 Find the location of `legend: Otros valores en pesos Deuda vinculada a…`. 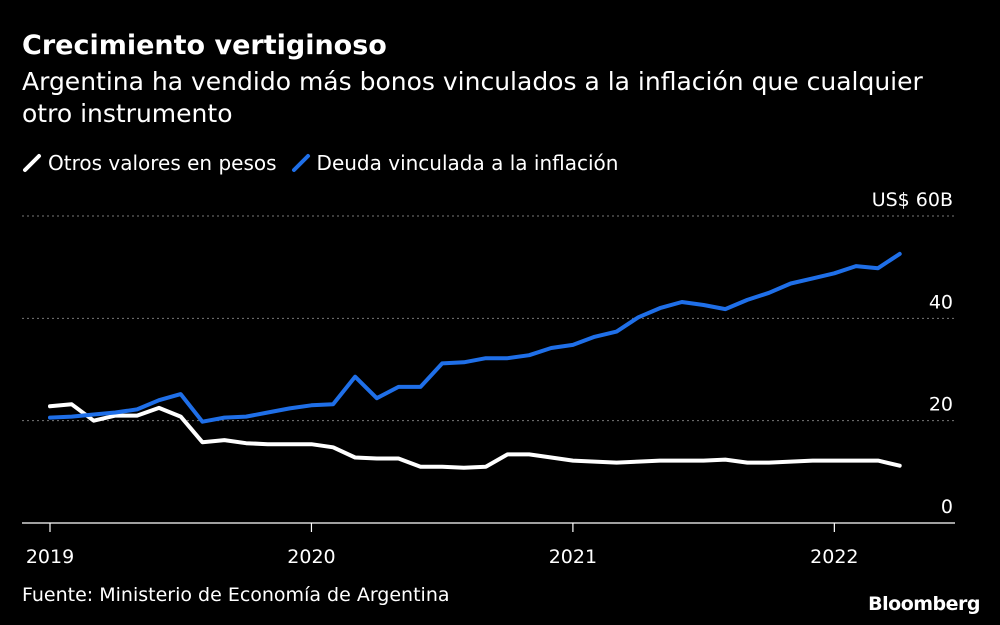

legend: Otros valores en pesos Deuda vinculada a… is located at coordinates (327, 163).